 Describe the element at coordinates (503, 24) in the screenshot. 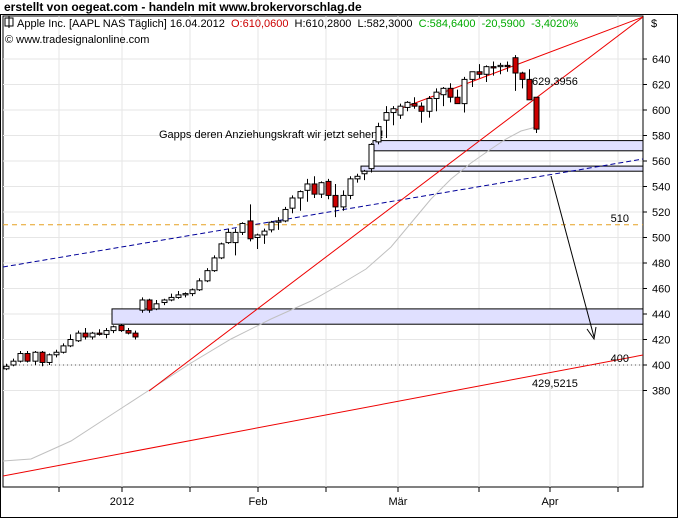

I see `change-value: -20,5900` at that location.